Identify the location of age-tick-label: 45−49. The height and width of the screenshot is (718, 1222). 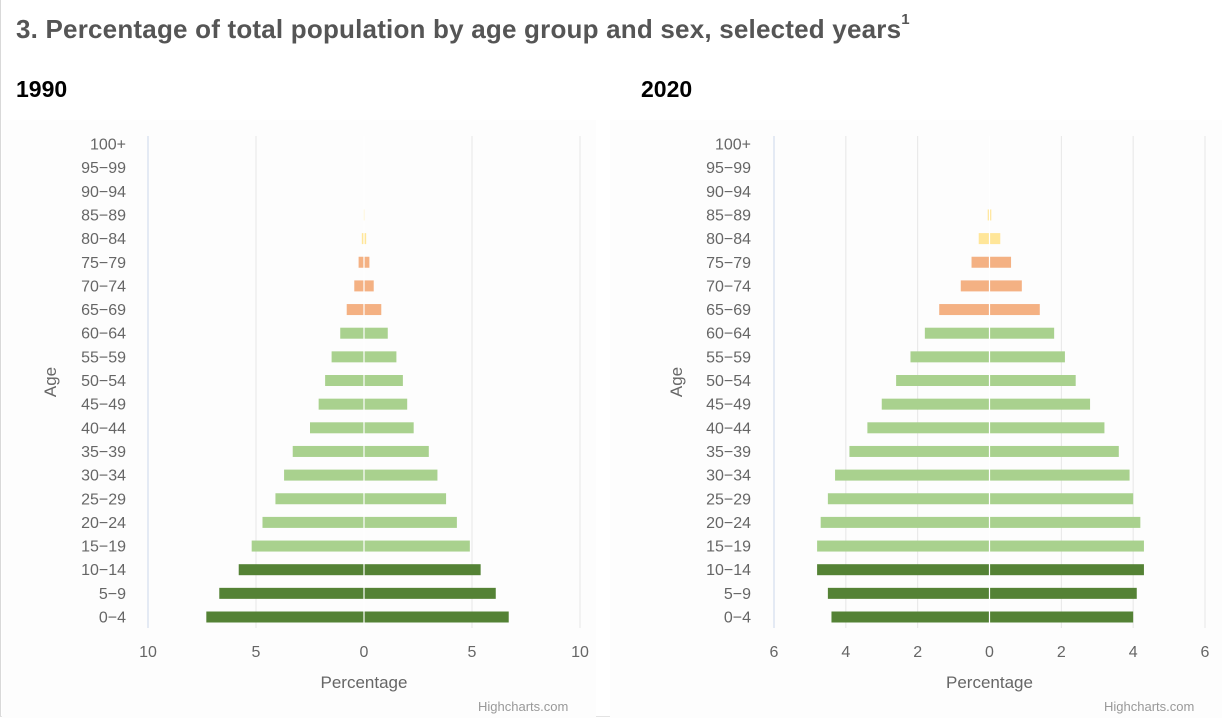
(103, 405).